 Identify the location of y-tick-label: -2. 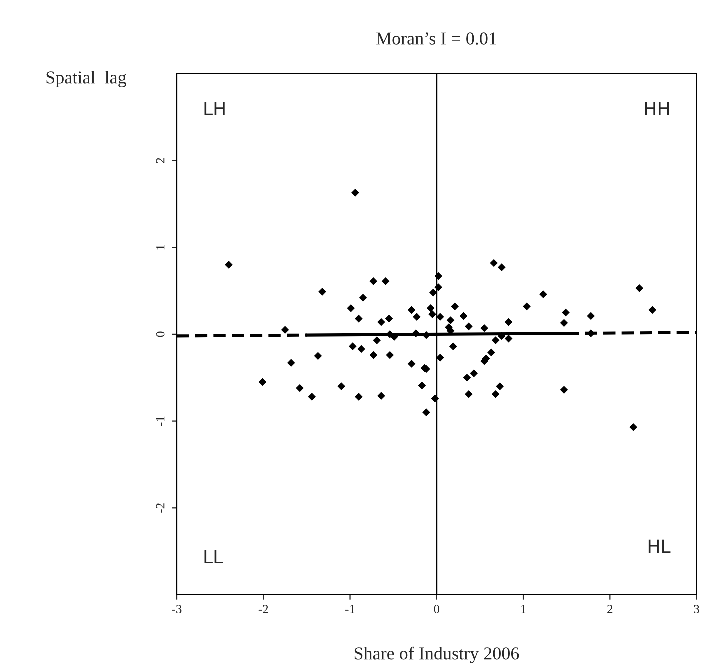
(160, 508).